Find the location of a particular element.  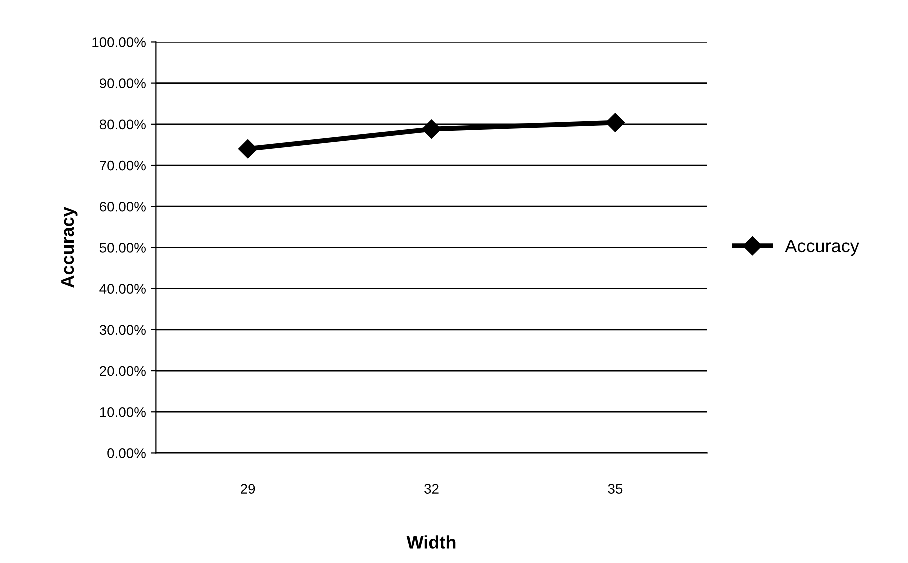

x-axis-title: Width is located at coordinates (431, 542).